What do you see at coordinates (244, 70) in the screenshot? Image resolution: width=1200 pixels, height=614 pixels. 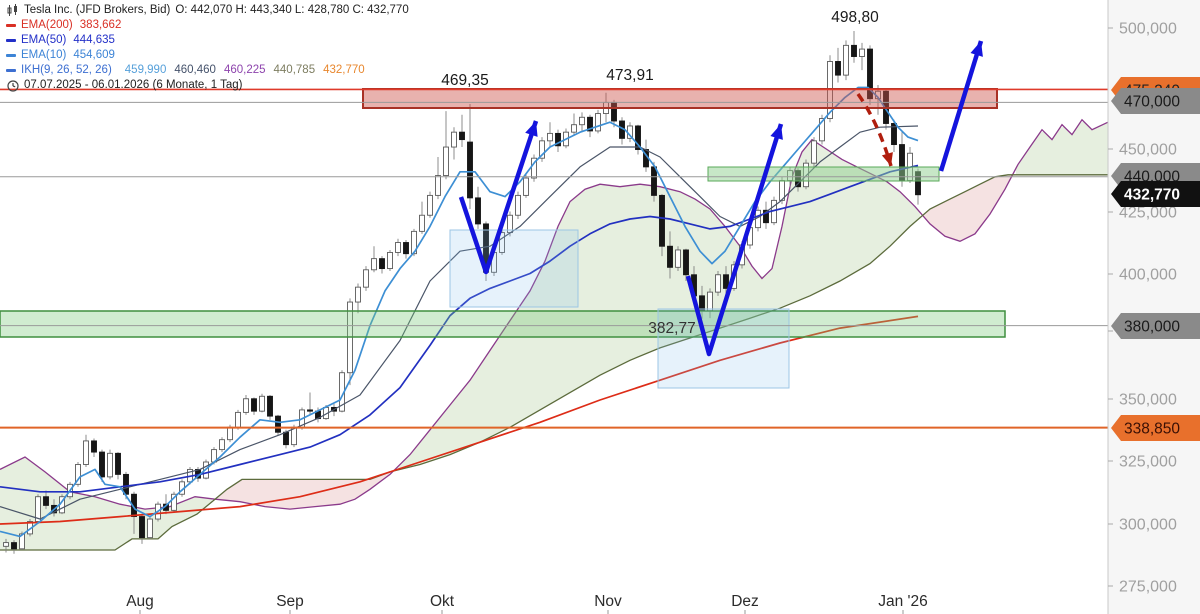 I see `ikh-value: 460,225` at bounding box center [244, 70].